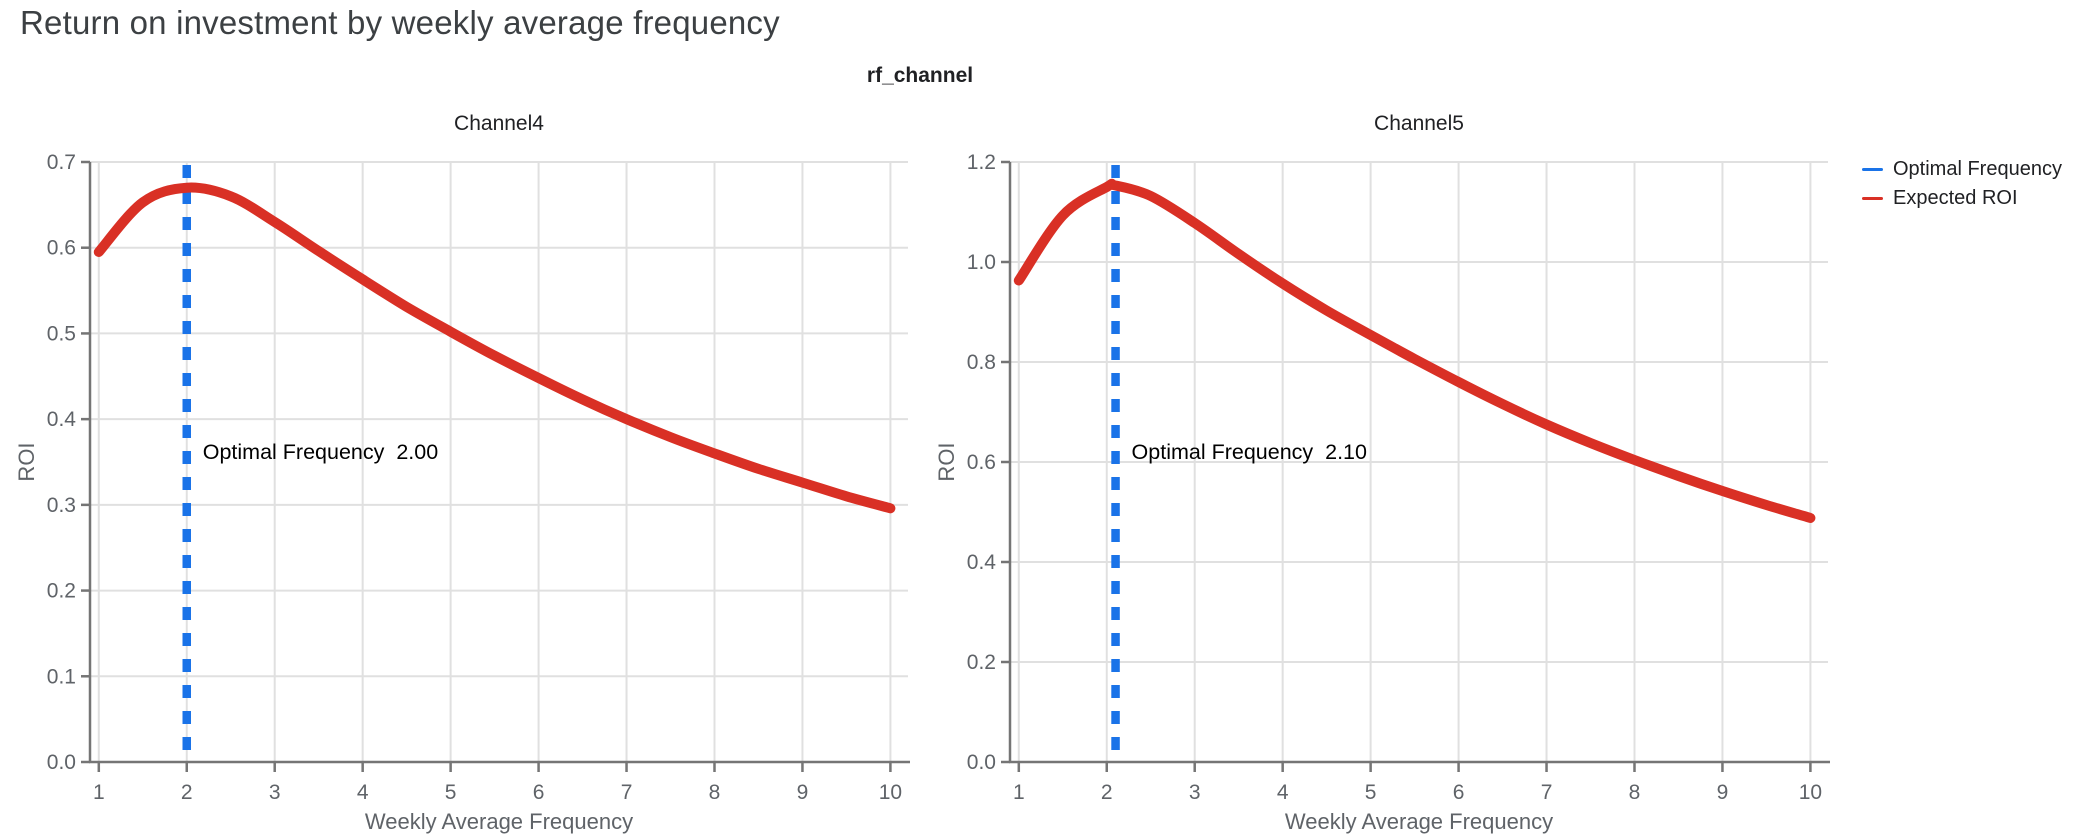  I want to click on optimal-frequency-legend-line-icon, so click(1872, 169).